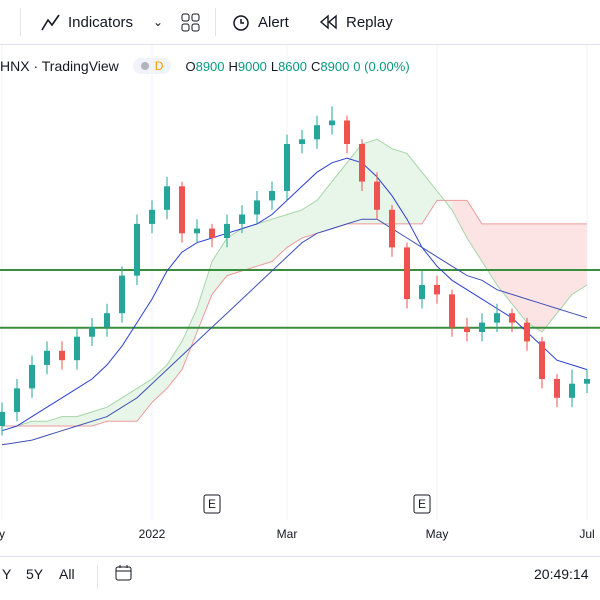 This screenshot has width=600, height=600. I want to click on change: 0 (0.00%), so click(381, 66).